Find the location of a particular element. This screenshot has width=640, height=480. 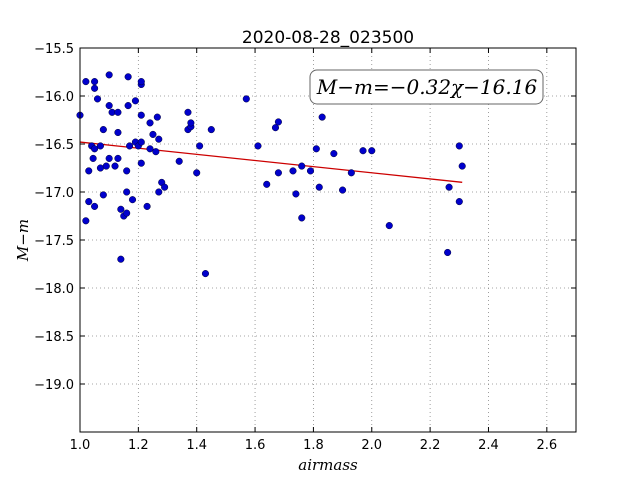

x-tick-label: 1.6 is located at coordinates (255, 445).